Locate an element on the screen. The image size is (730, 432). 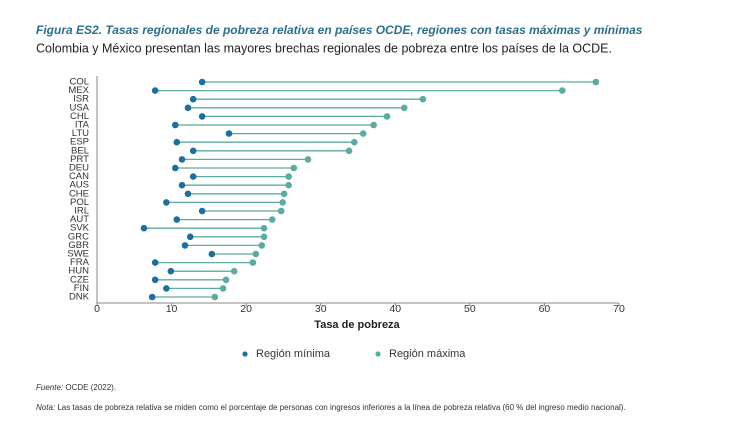
y-tick-label: ITA is located at coordinates (82, 125).